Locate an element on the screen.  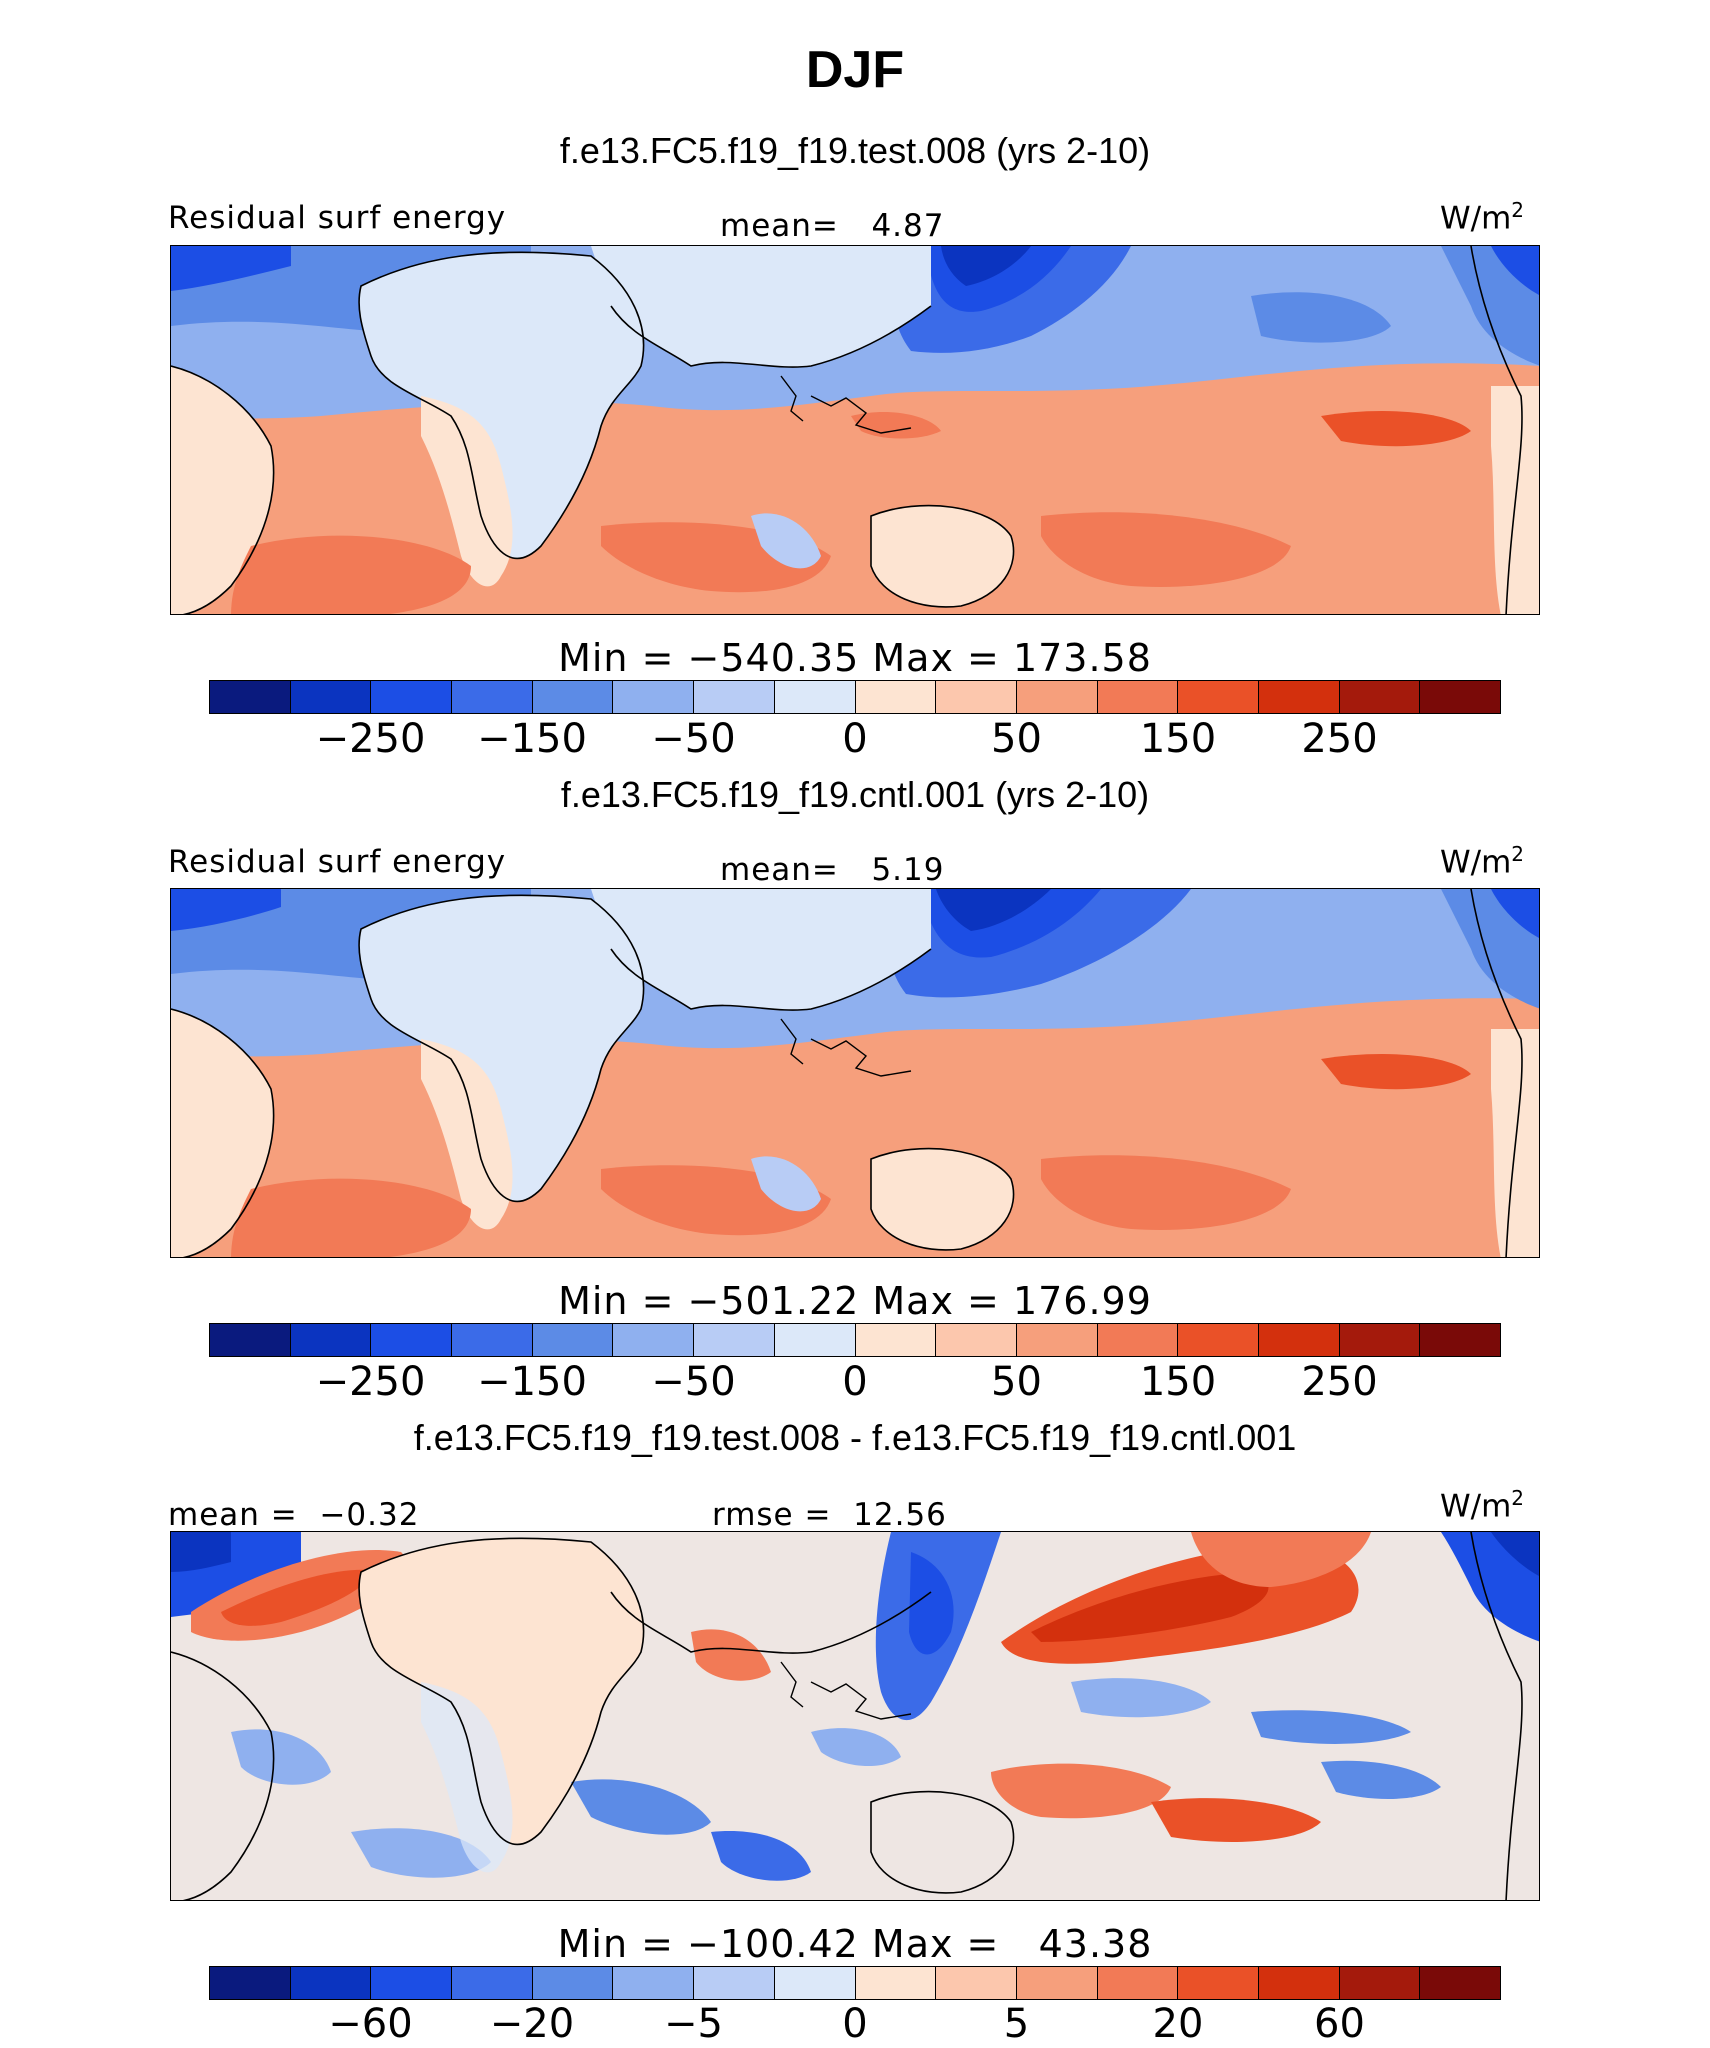
colorbar-tick-label: −5 is located at coordinates (693, 2024).